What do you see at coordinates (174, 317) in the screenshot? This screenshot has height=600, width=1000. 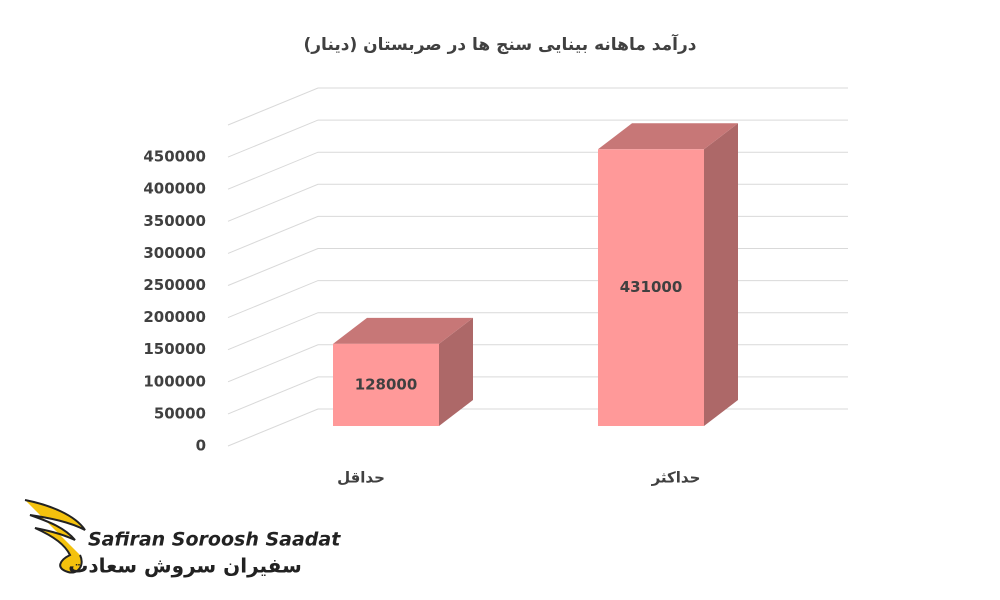 I see `y-tick-label: 200000` at bounding box center [174, 317].